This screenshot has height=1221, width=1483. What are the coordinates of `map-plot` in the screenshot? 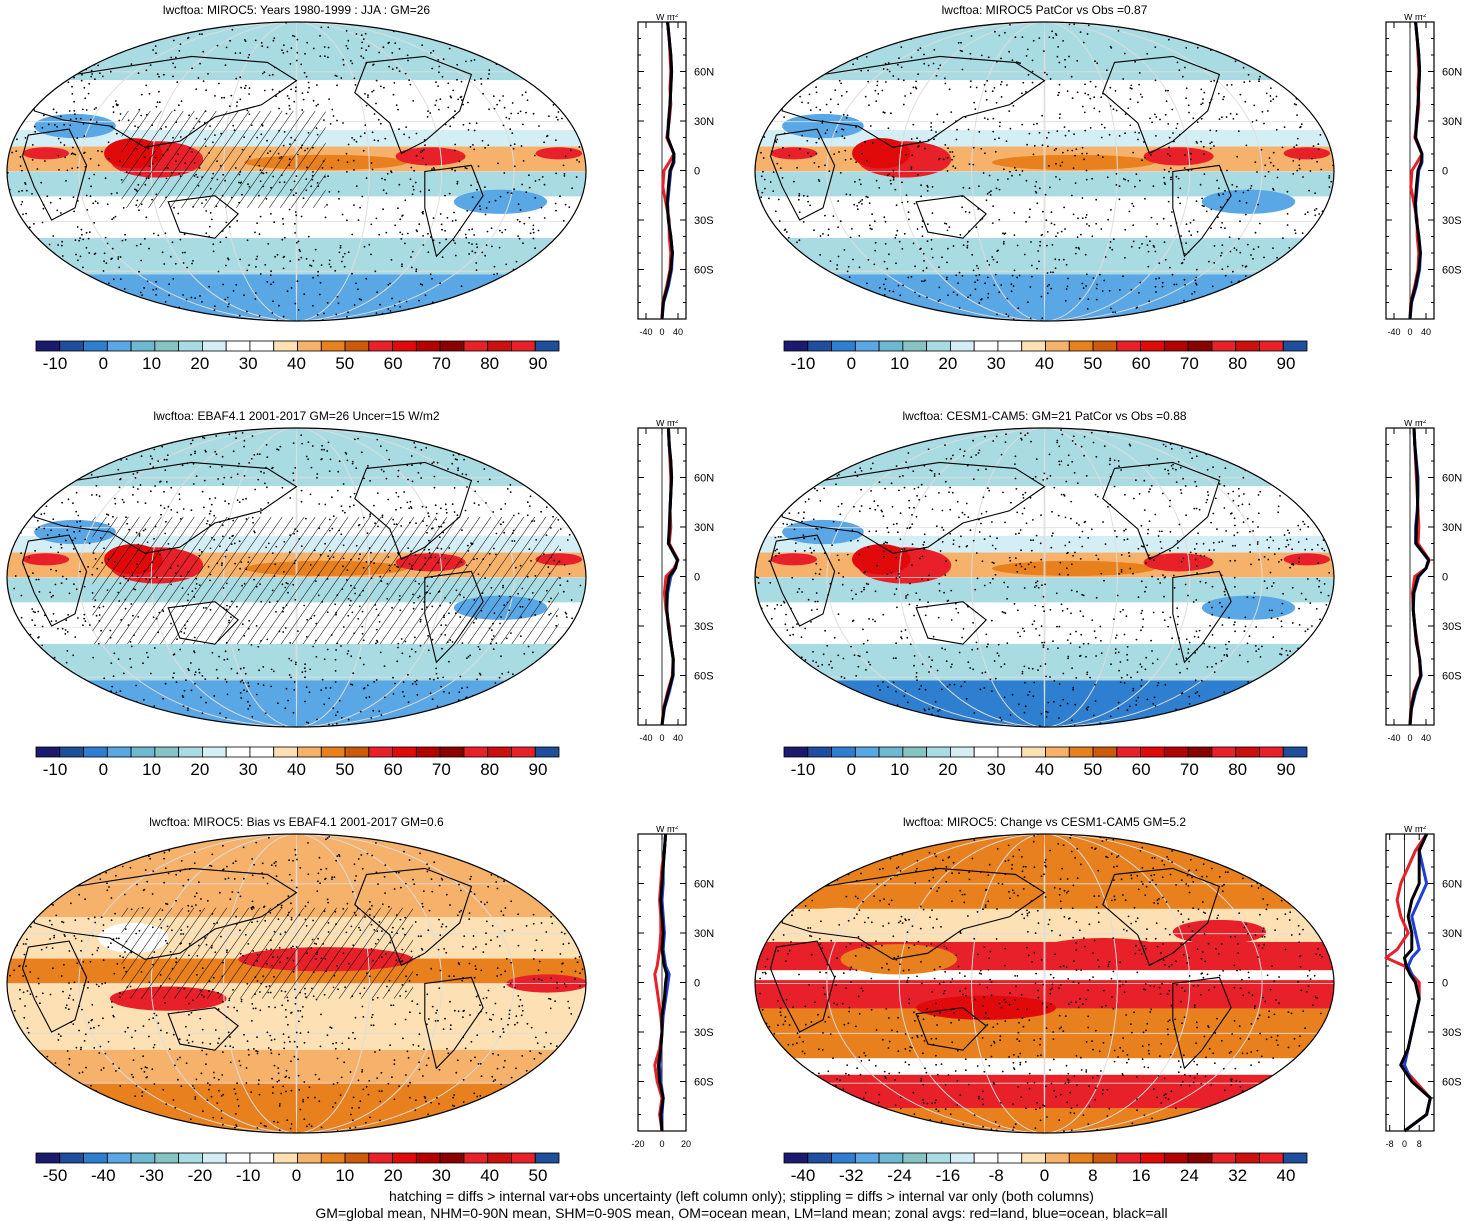 It's located at (296, 577).